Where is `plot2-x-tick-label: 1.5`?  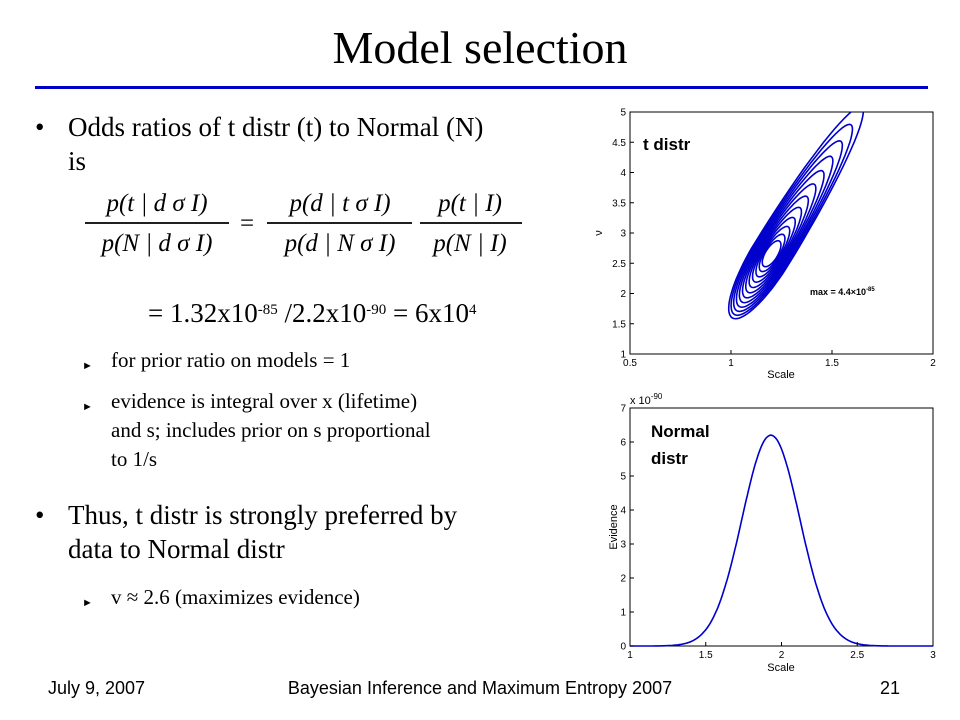 plot2-x-tick-label: 1.5 is located at coordinates (706, 655).